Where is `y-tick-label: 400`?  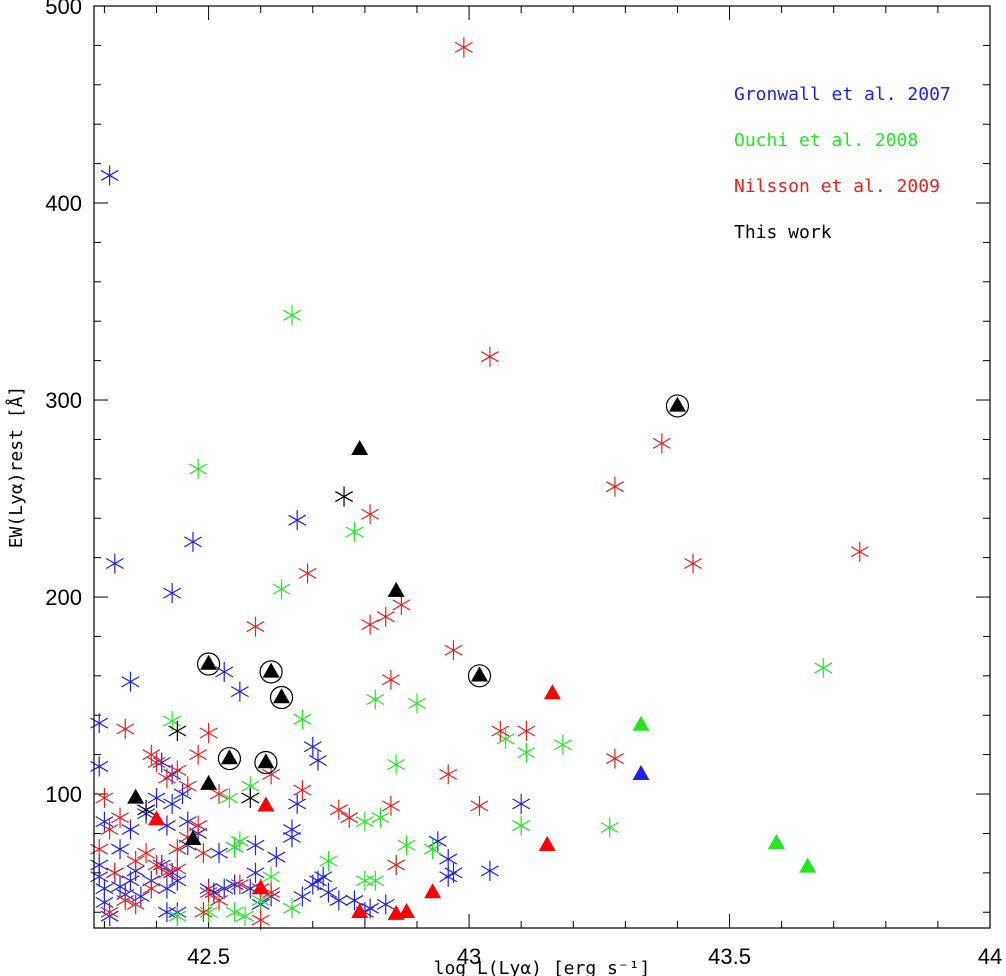 y-tick-label: 400 is located at coordinates (63, 203).